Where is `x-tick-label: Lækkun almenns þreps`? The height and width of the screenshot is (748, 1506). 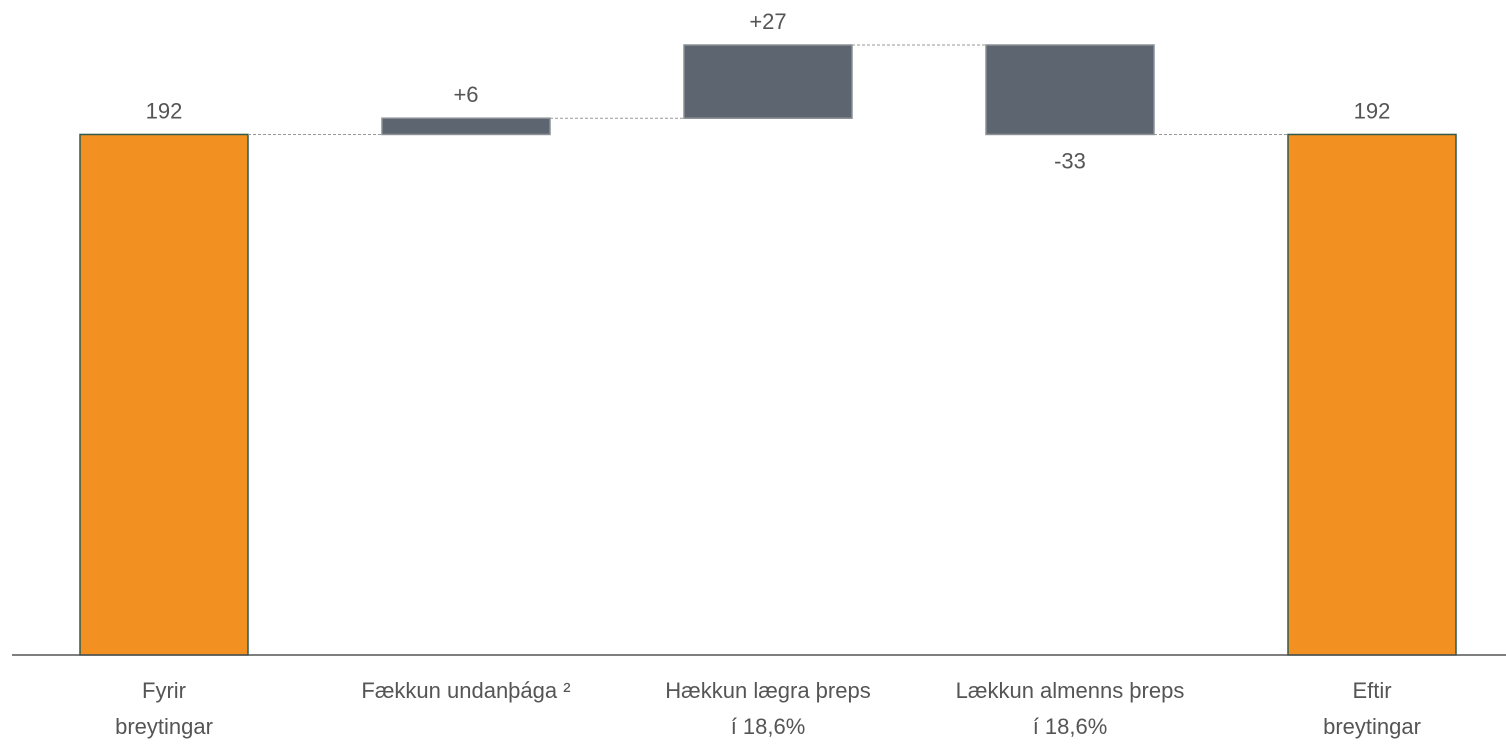
x-tick-label: Lækkun almenns þreps is located at coordinates (1070, 690).